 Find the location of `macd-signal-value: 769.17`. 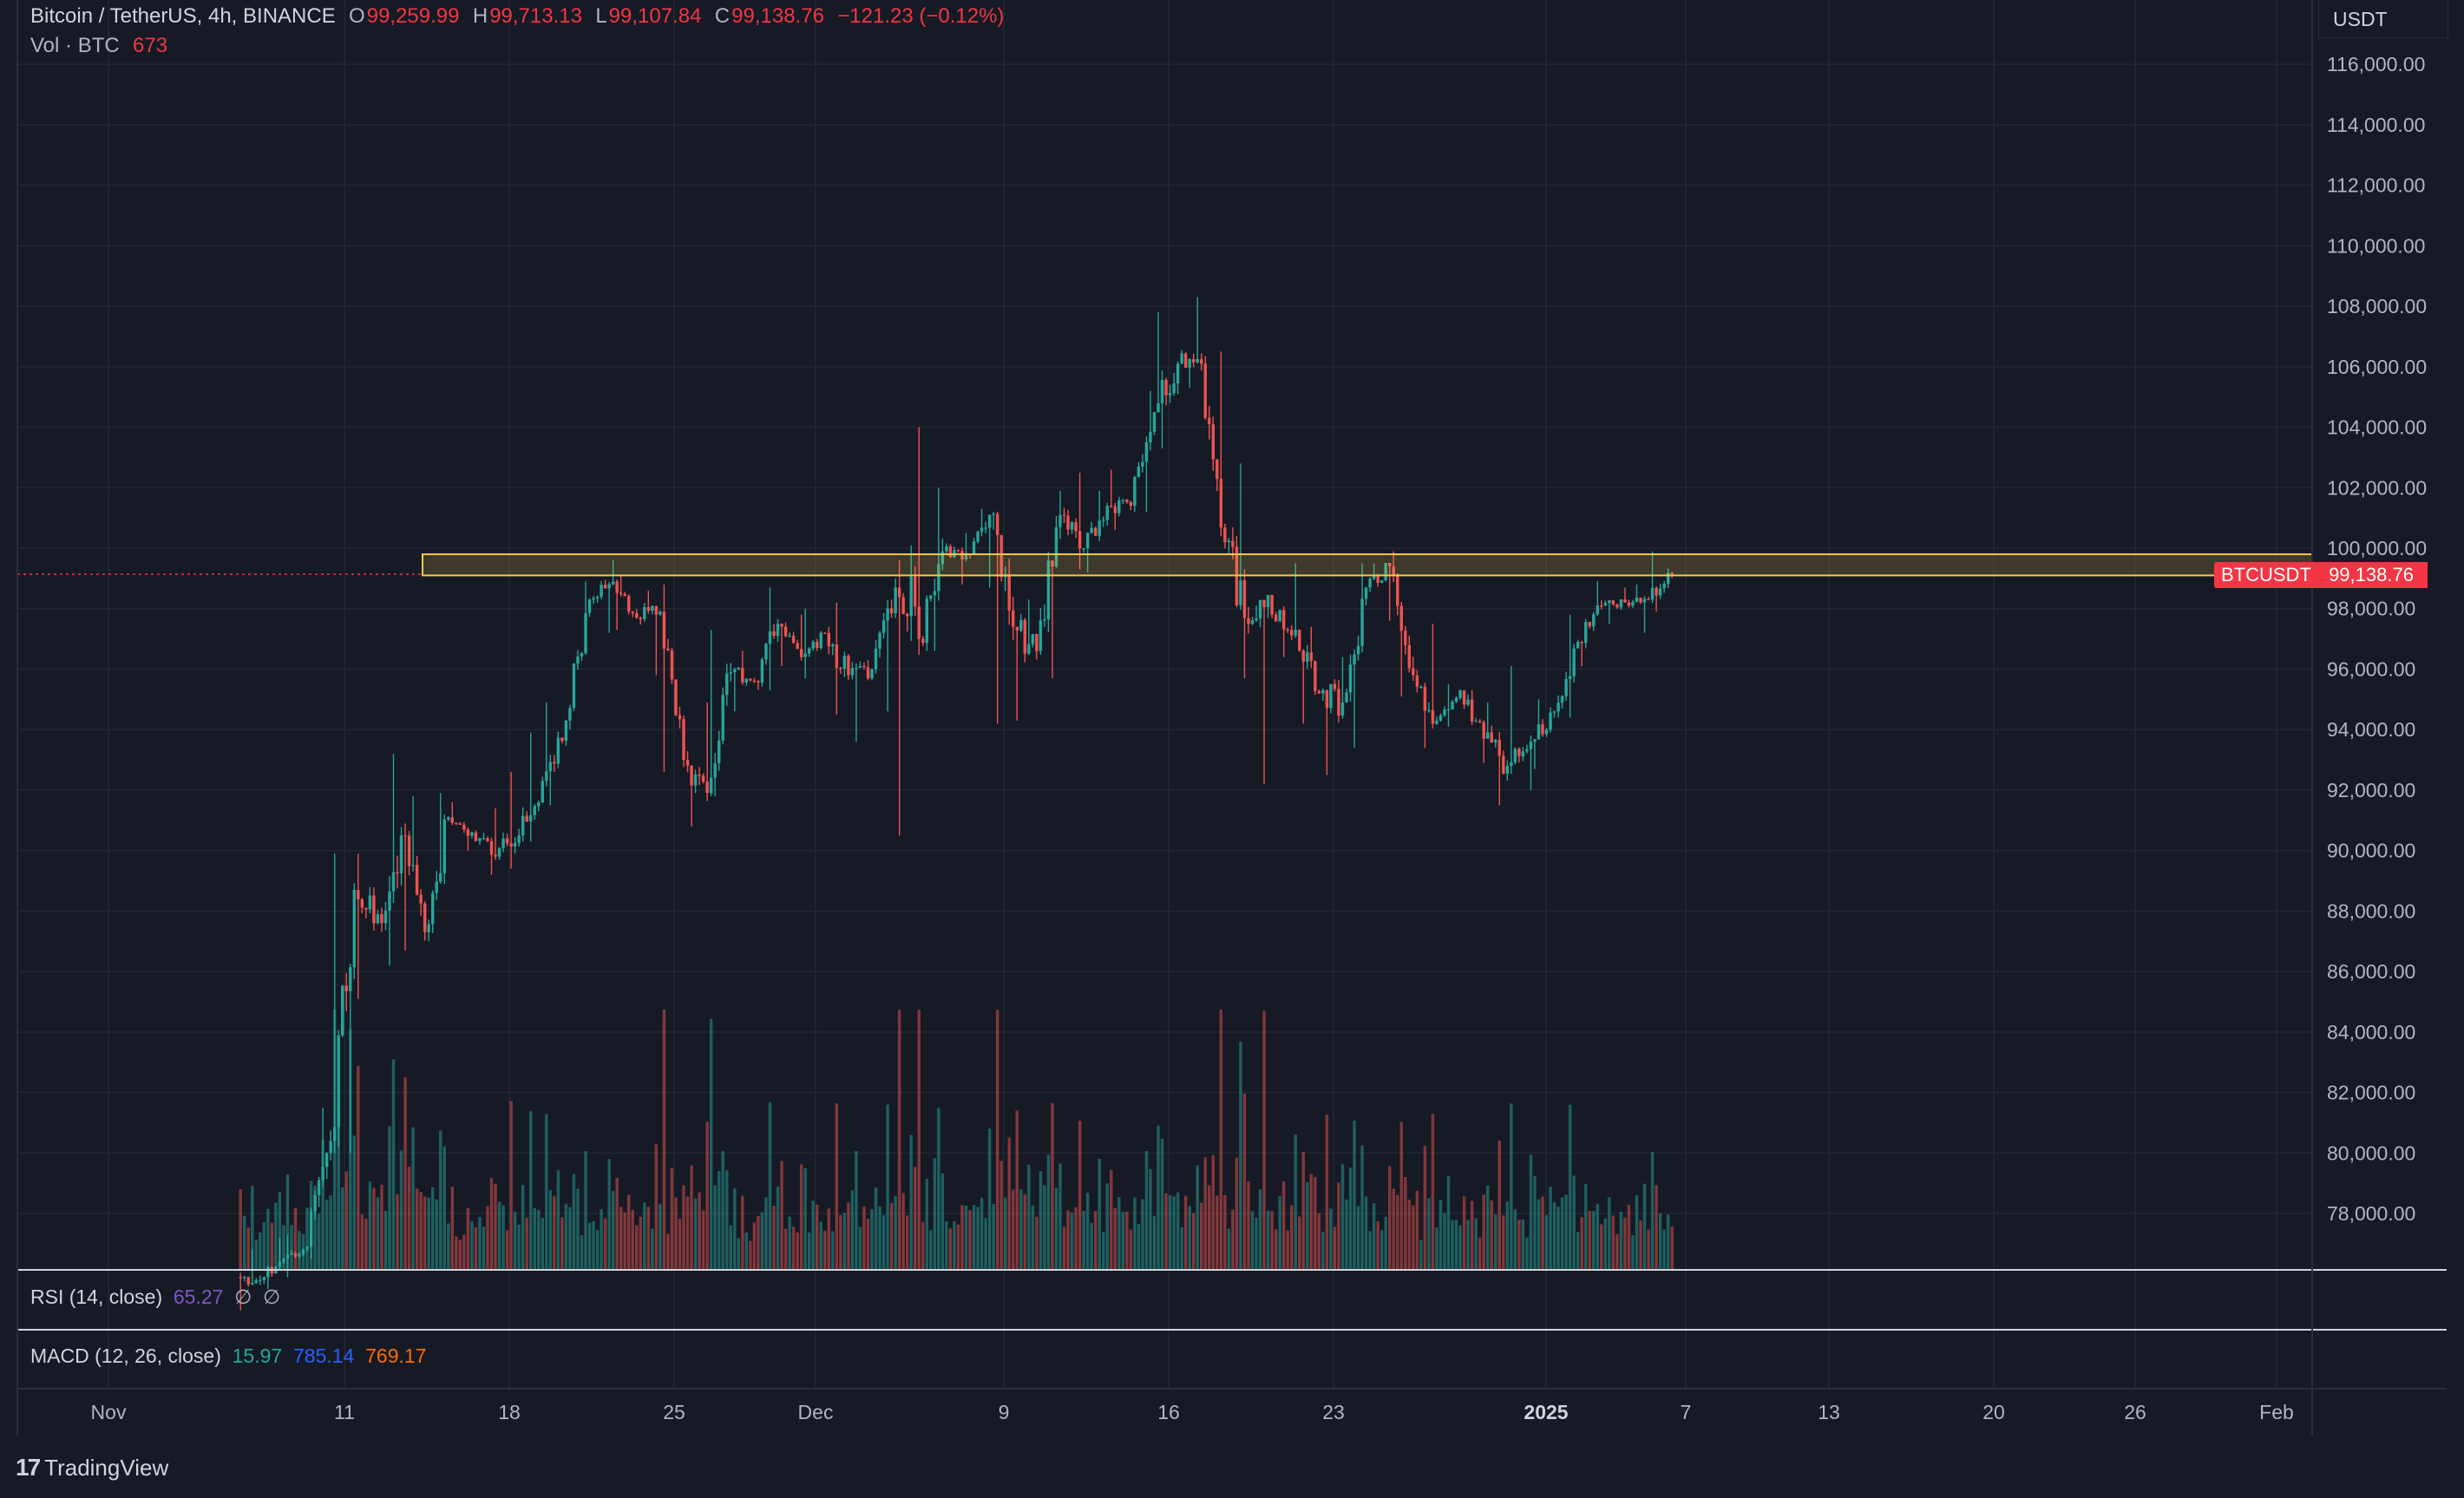

macd-signal-value: 769.17 is located at coordinates (396, 1355).